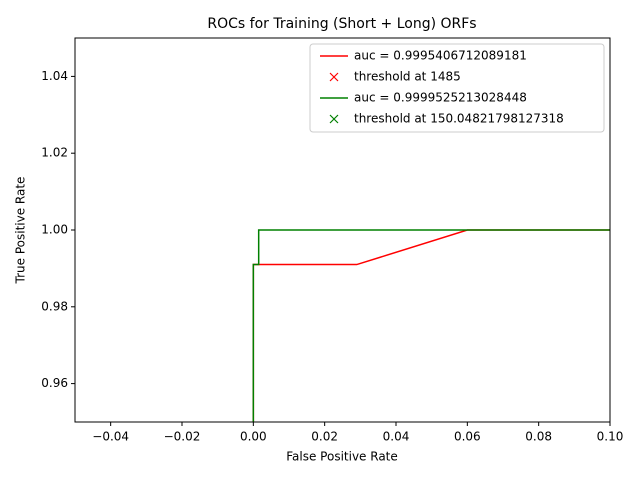  I want to click on x-tick-label: −0.02, so click(182, 437).